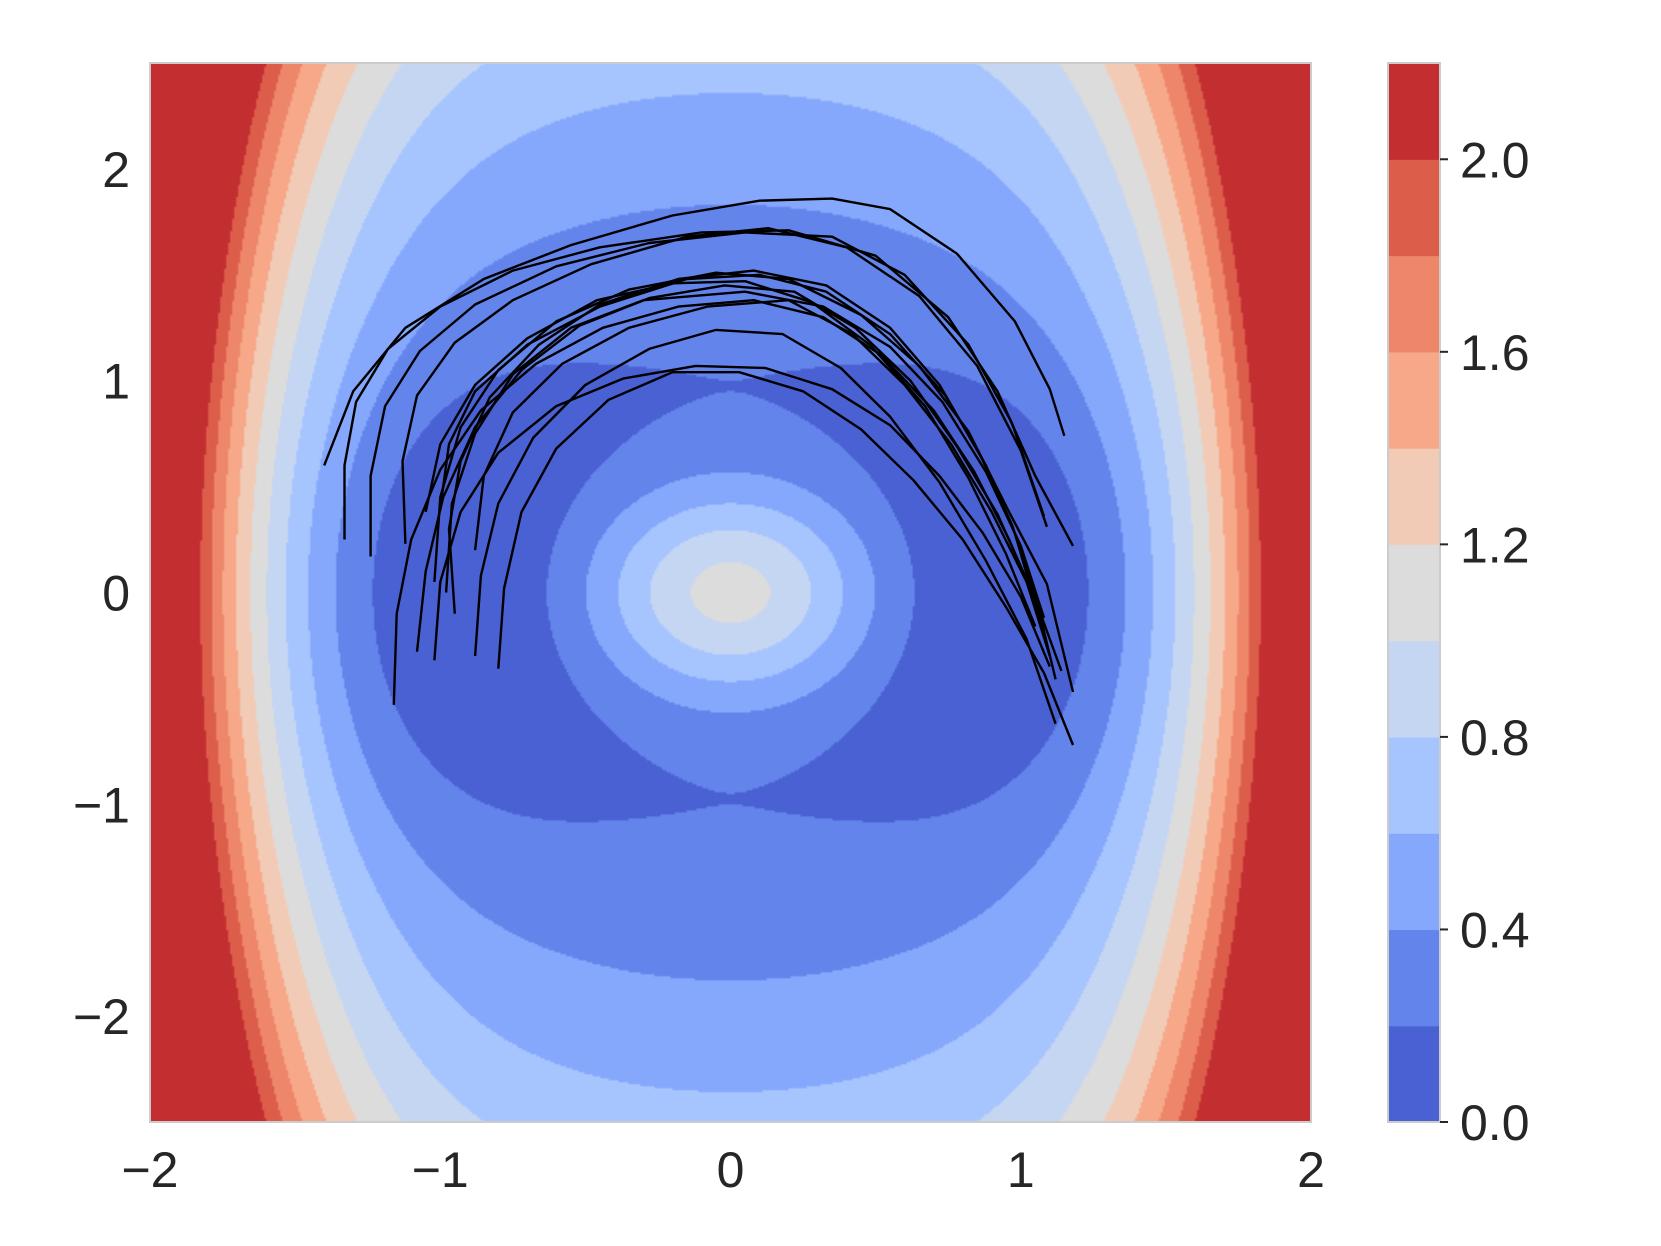 Image resolution: width=1661 pixels, height=1246 pixels. What do you see at coordinates (1311, 1170) in the screenshot?
I see `x-tick-label: 2` at bounding box center [1311, 1170].